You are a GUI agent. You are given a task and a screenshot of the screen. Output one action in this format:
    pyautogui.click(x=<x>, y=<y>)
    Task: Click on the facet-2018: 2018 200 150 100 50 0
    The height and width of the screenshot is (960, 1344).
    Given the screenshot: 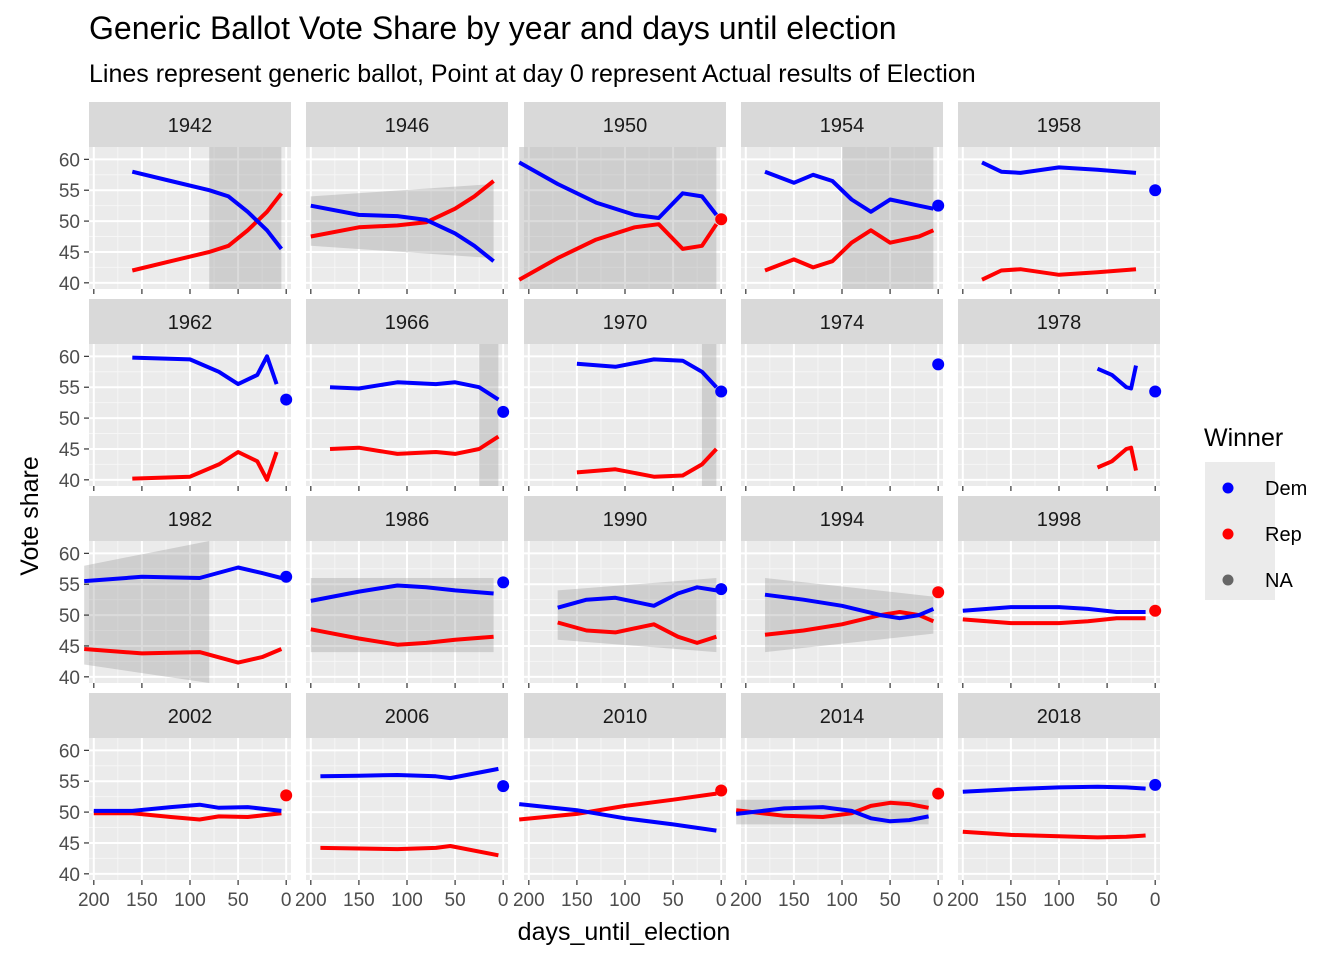 What is the action you would take?
    pyautogui.click(x=1054, y=802)
    